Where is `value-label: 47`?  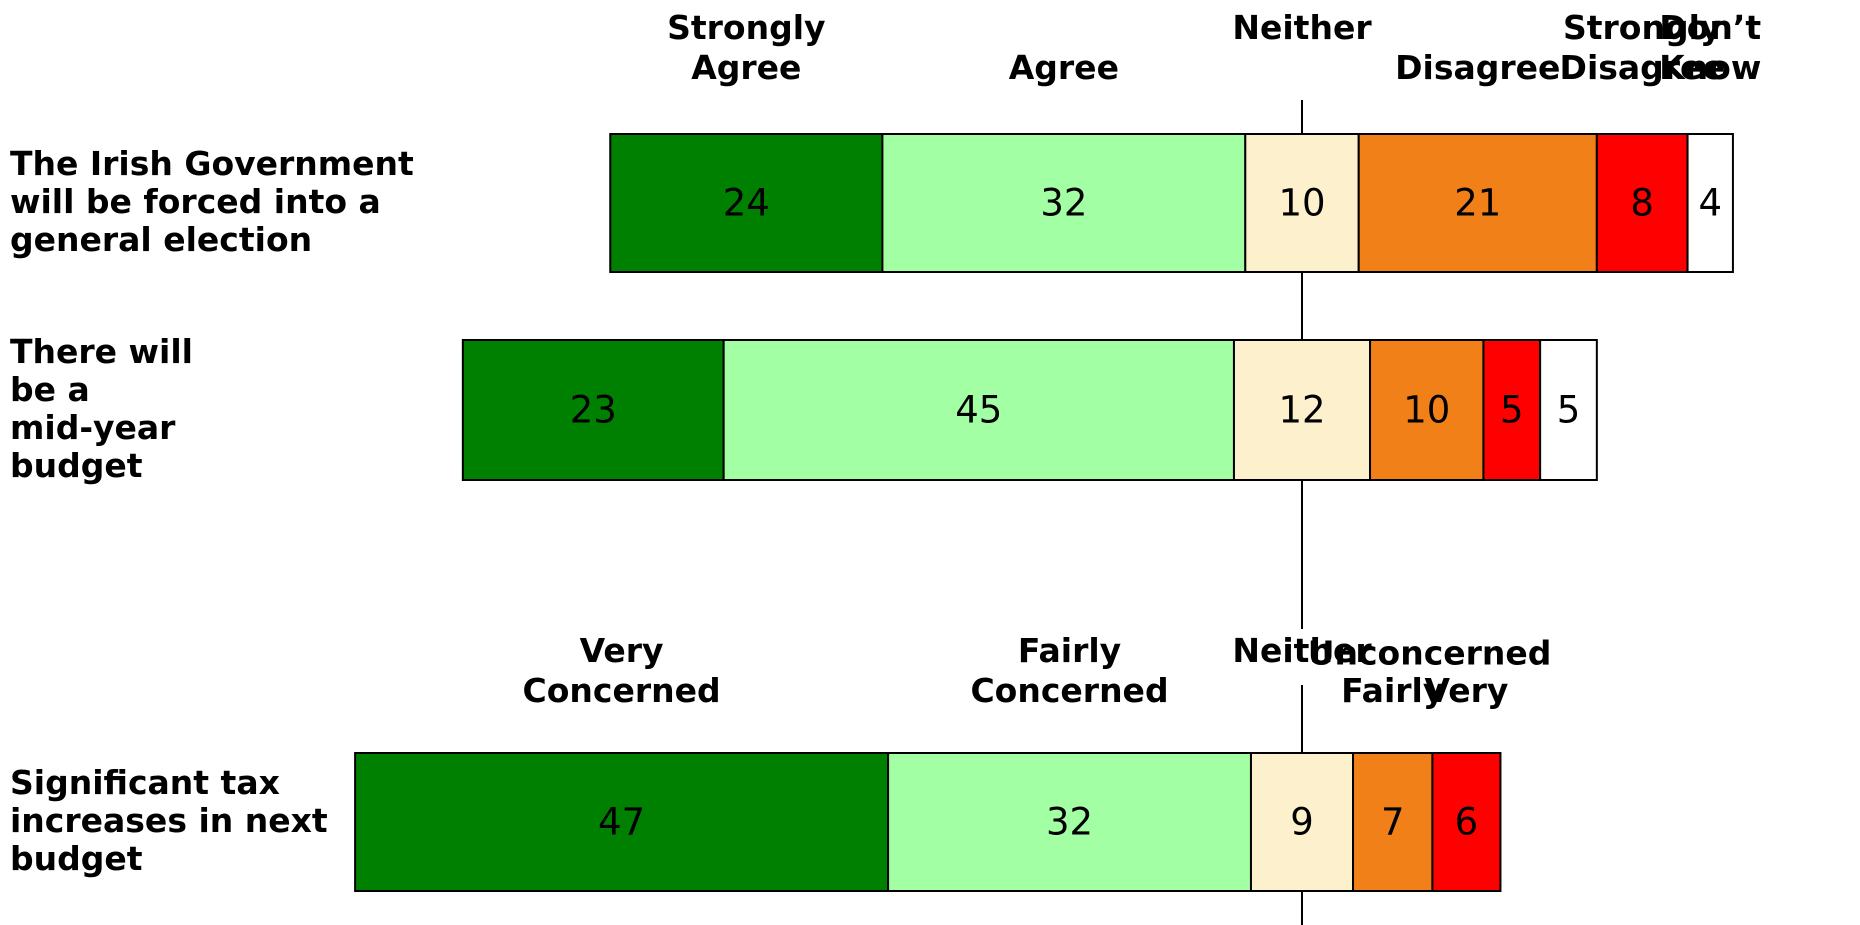 value-label: 47 is located at coordinates (621, 822).